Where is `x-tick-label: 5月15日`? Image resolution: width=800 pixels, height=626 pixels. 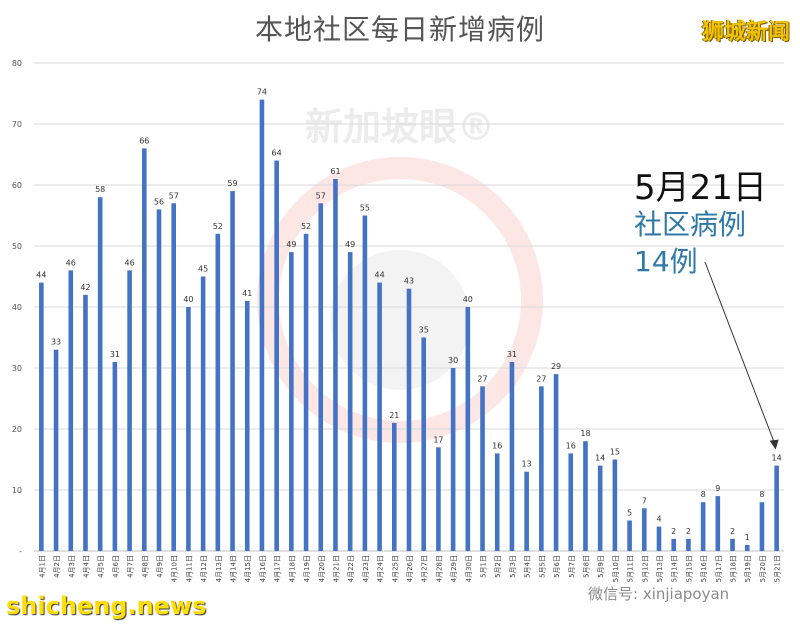
x-tick-label: 5月15日 is located at coordinates (689, 568).